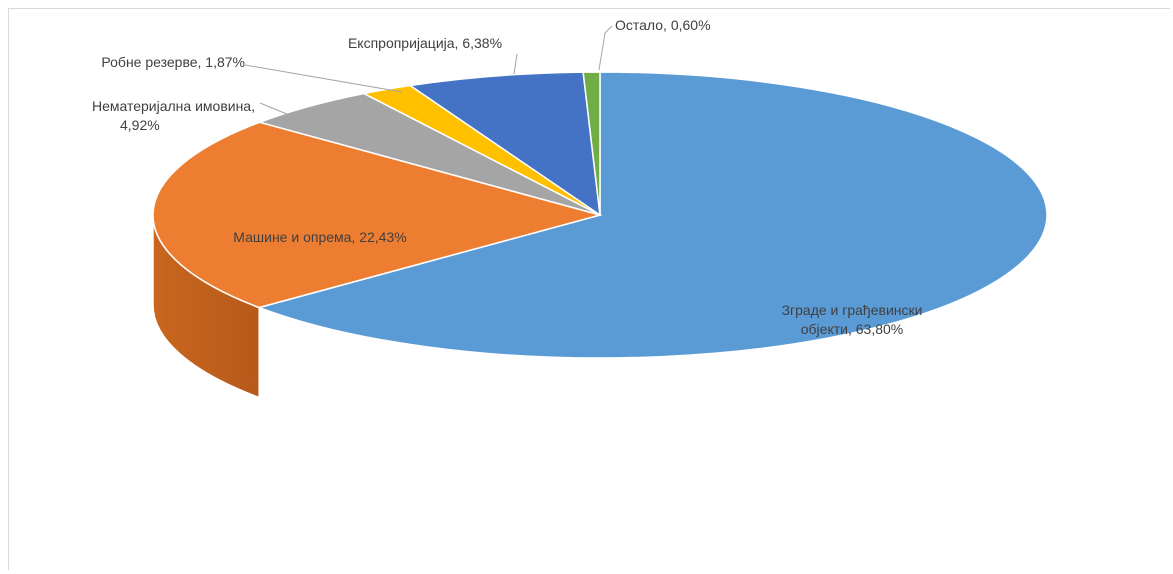 This screenshot has width=1173, height=574. What do you see at coordinates (425, 43) in the screenshot?
I see `slice-label-4: Експропријација, 6,38%` at bounding box center [425, 43].